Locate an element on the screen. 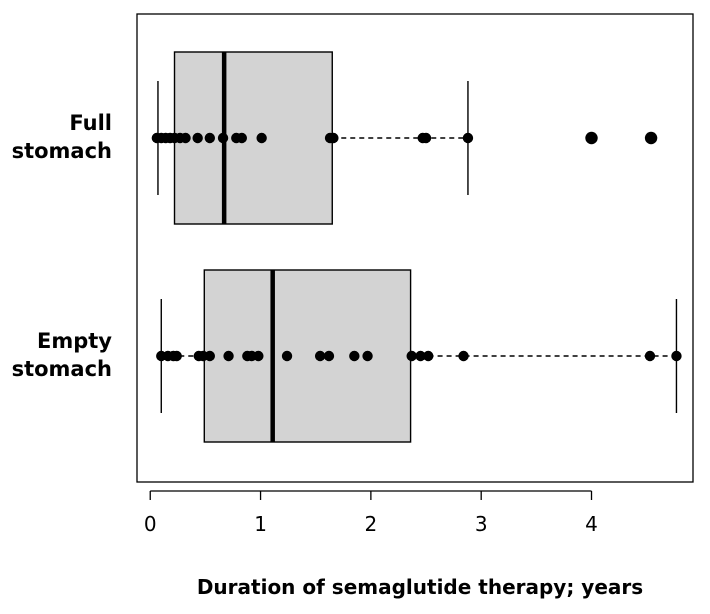 The width and height of the screenshot is (710, 614). category-label: Full is located at coordinates (90, 123).